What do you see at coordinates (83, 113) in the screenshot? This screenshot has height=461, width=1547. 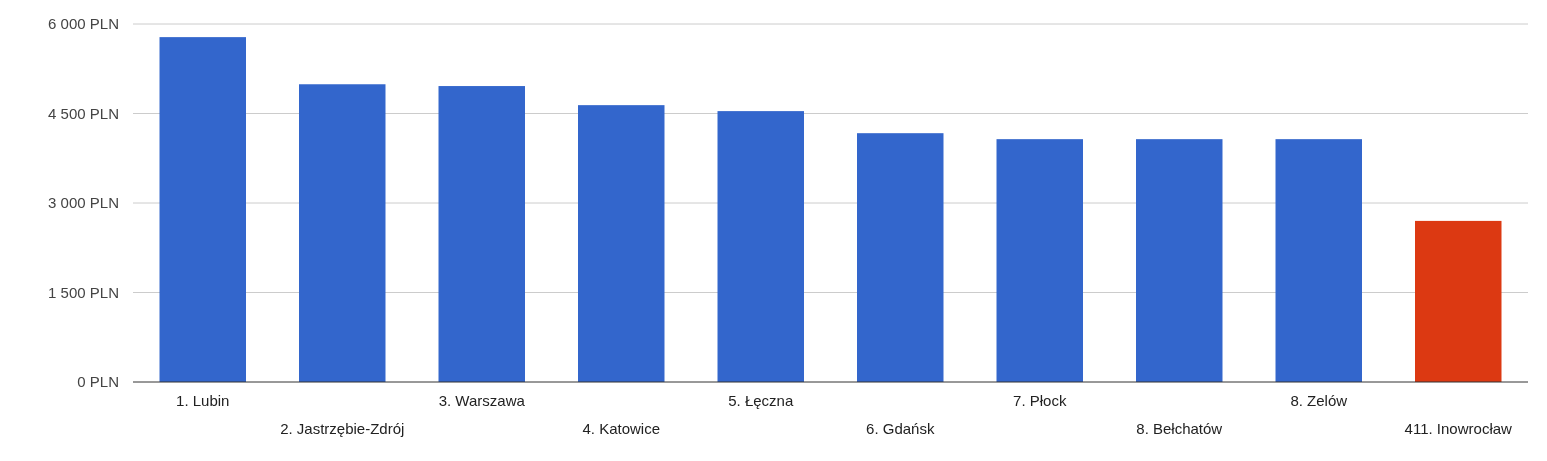 I see `y-tick-label: 4 500 PLN` at bounding box center [83, 113].